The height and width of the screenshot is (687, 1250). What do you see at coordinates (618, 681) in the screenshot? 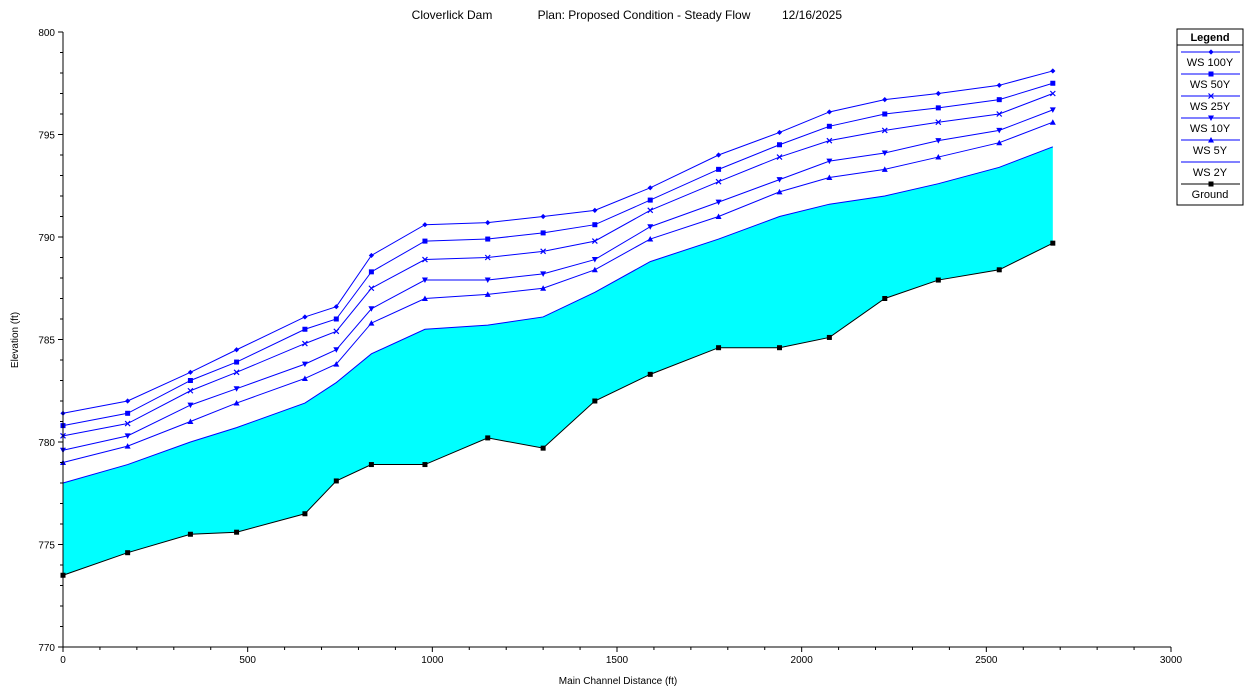
I see `x-axis-label: Main Channel Distance (ft)` at bounding box center [618, 681].